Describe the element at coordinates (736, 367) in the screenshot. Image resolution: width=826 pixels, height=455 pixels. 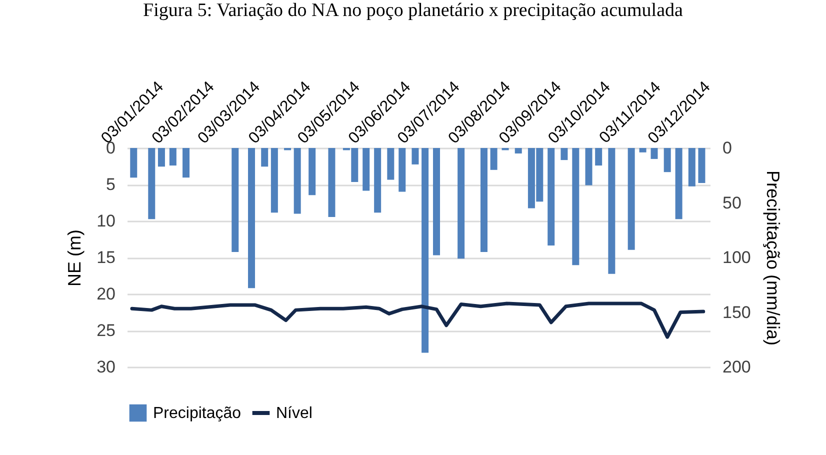
I see `y2-tick-label: 200` at that location.